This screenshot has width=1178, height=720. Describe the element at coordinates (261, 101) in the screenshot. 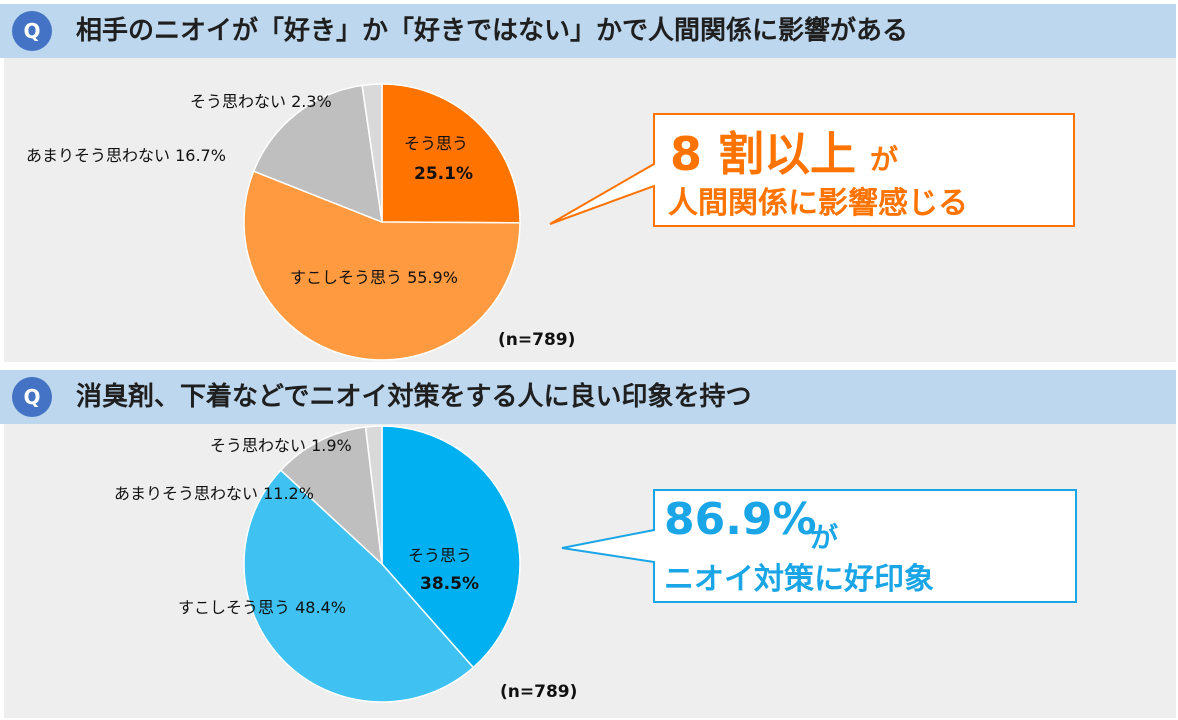

I see `label-disagree: そう思わない 2.3%` at that location.